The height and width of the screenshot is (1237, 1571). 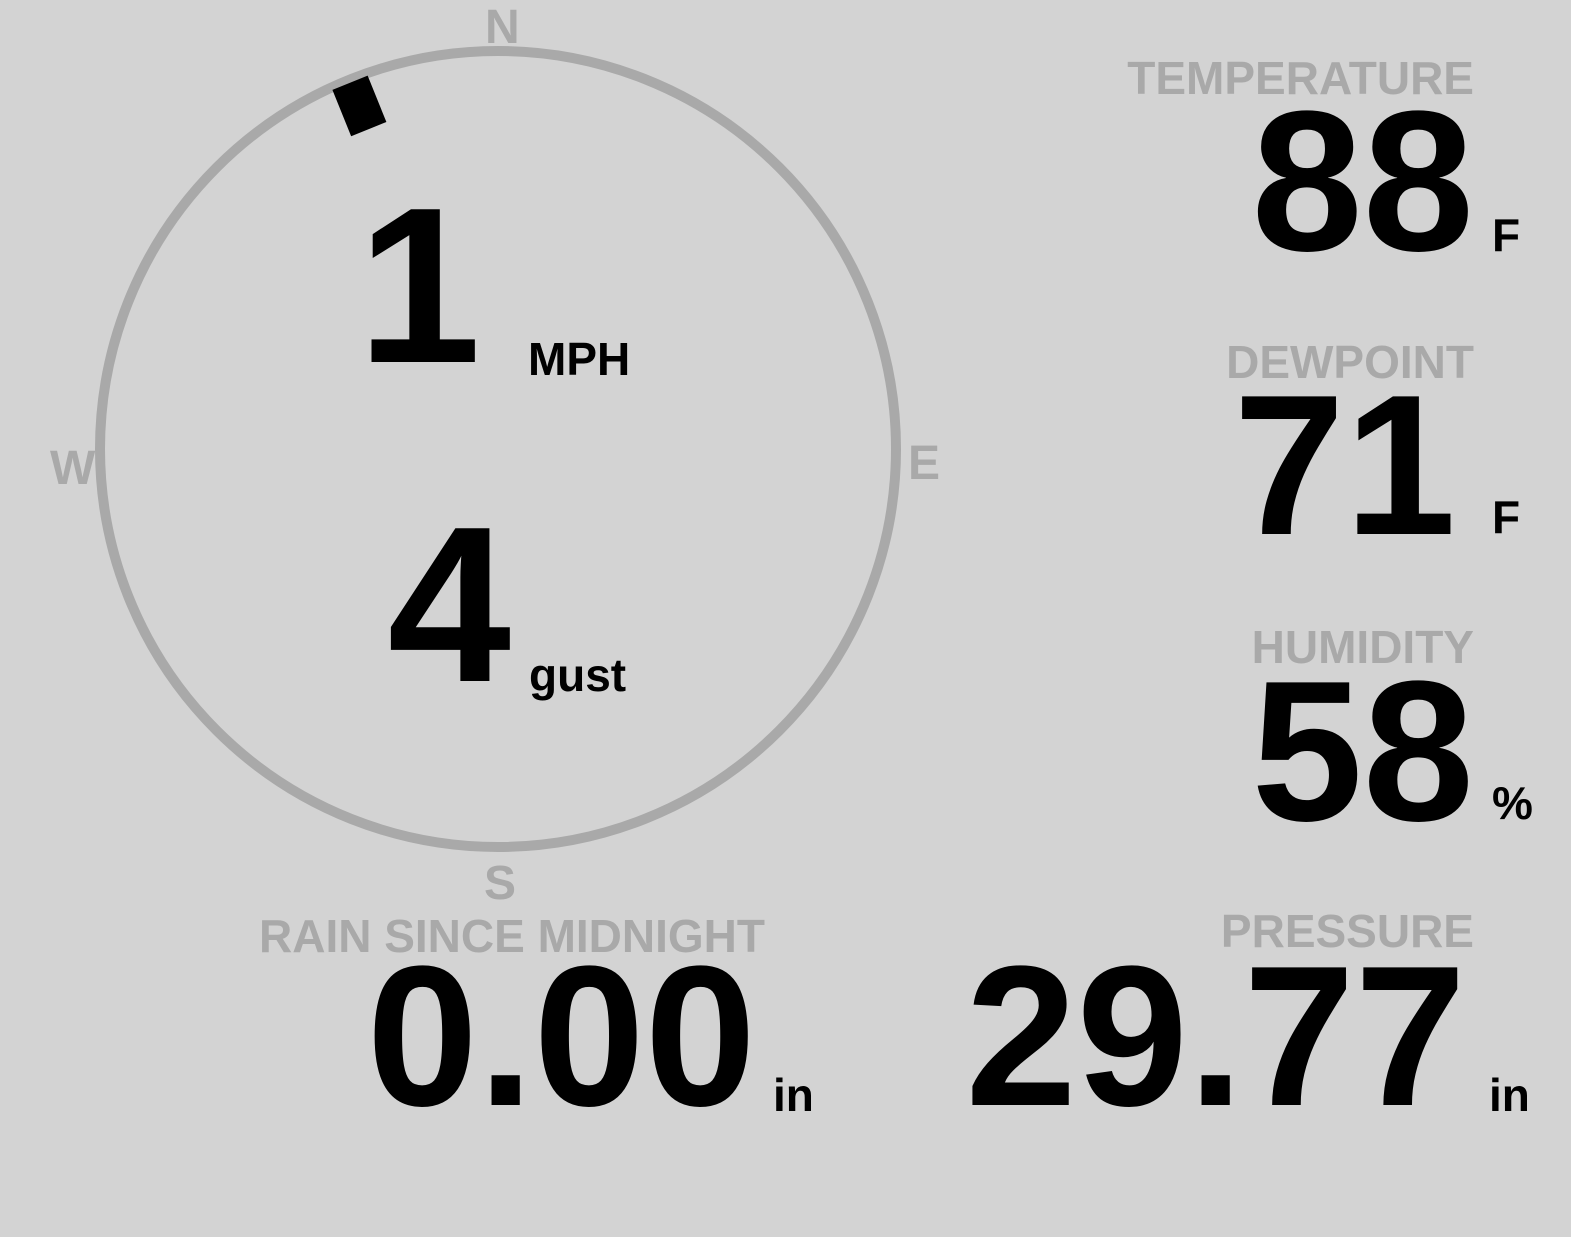 I want to click on wind-gust-unit: gust, so click(x=578, y=675).